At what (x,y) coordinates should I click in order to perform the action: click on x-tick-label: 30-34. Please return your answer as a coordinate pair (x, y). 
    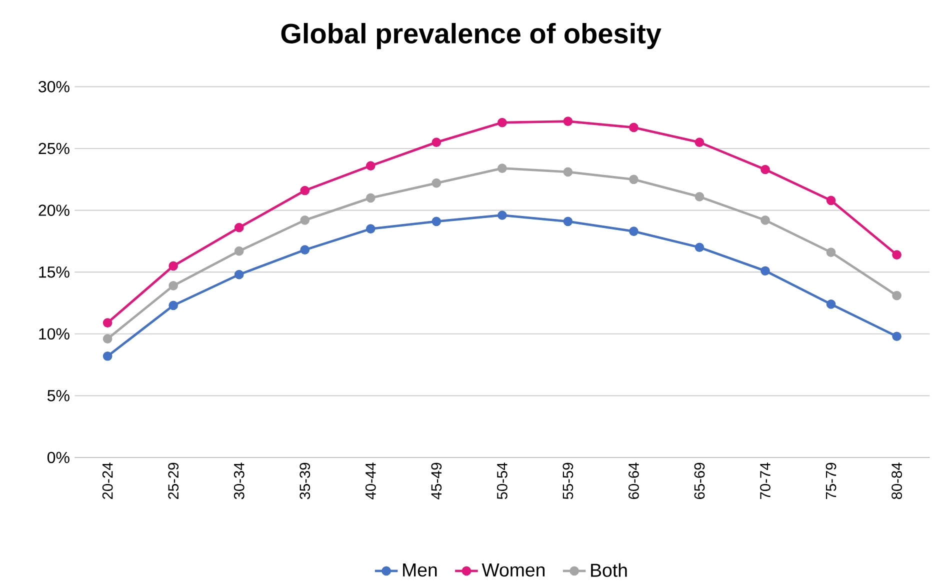
    Looking at the image, I should click on (239, 481).